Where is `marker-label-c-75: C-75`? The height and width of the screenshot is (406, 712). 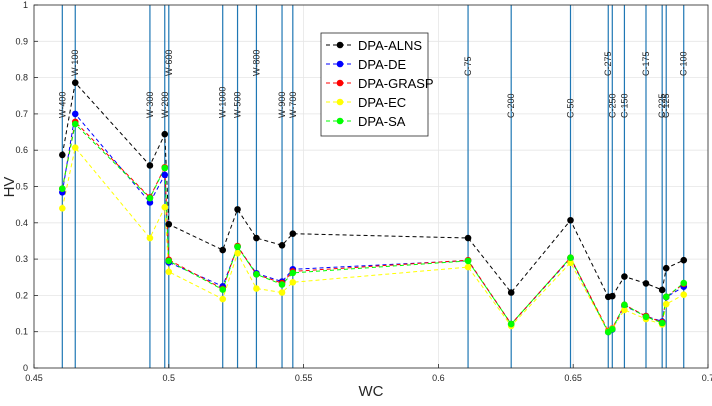
marker-label-c-75: C-75 is located at coordinates (468, 66).